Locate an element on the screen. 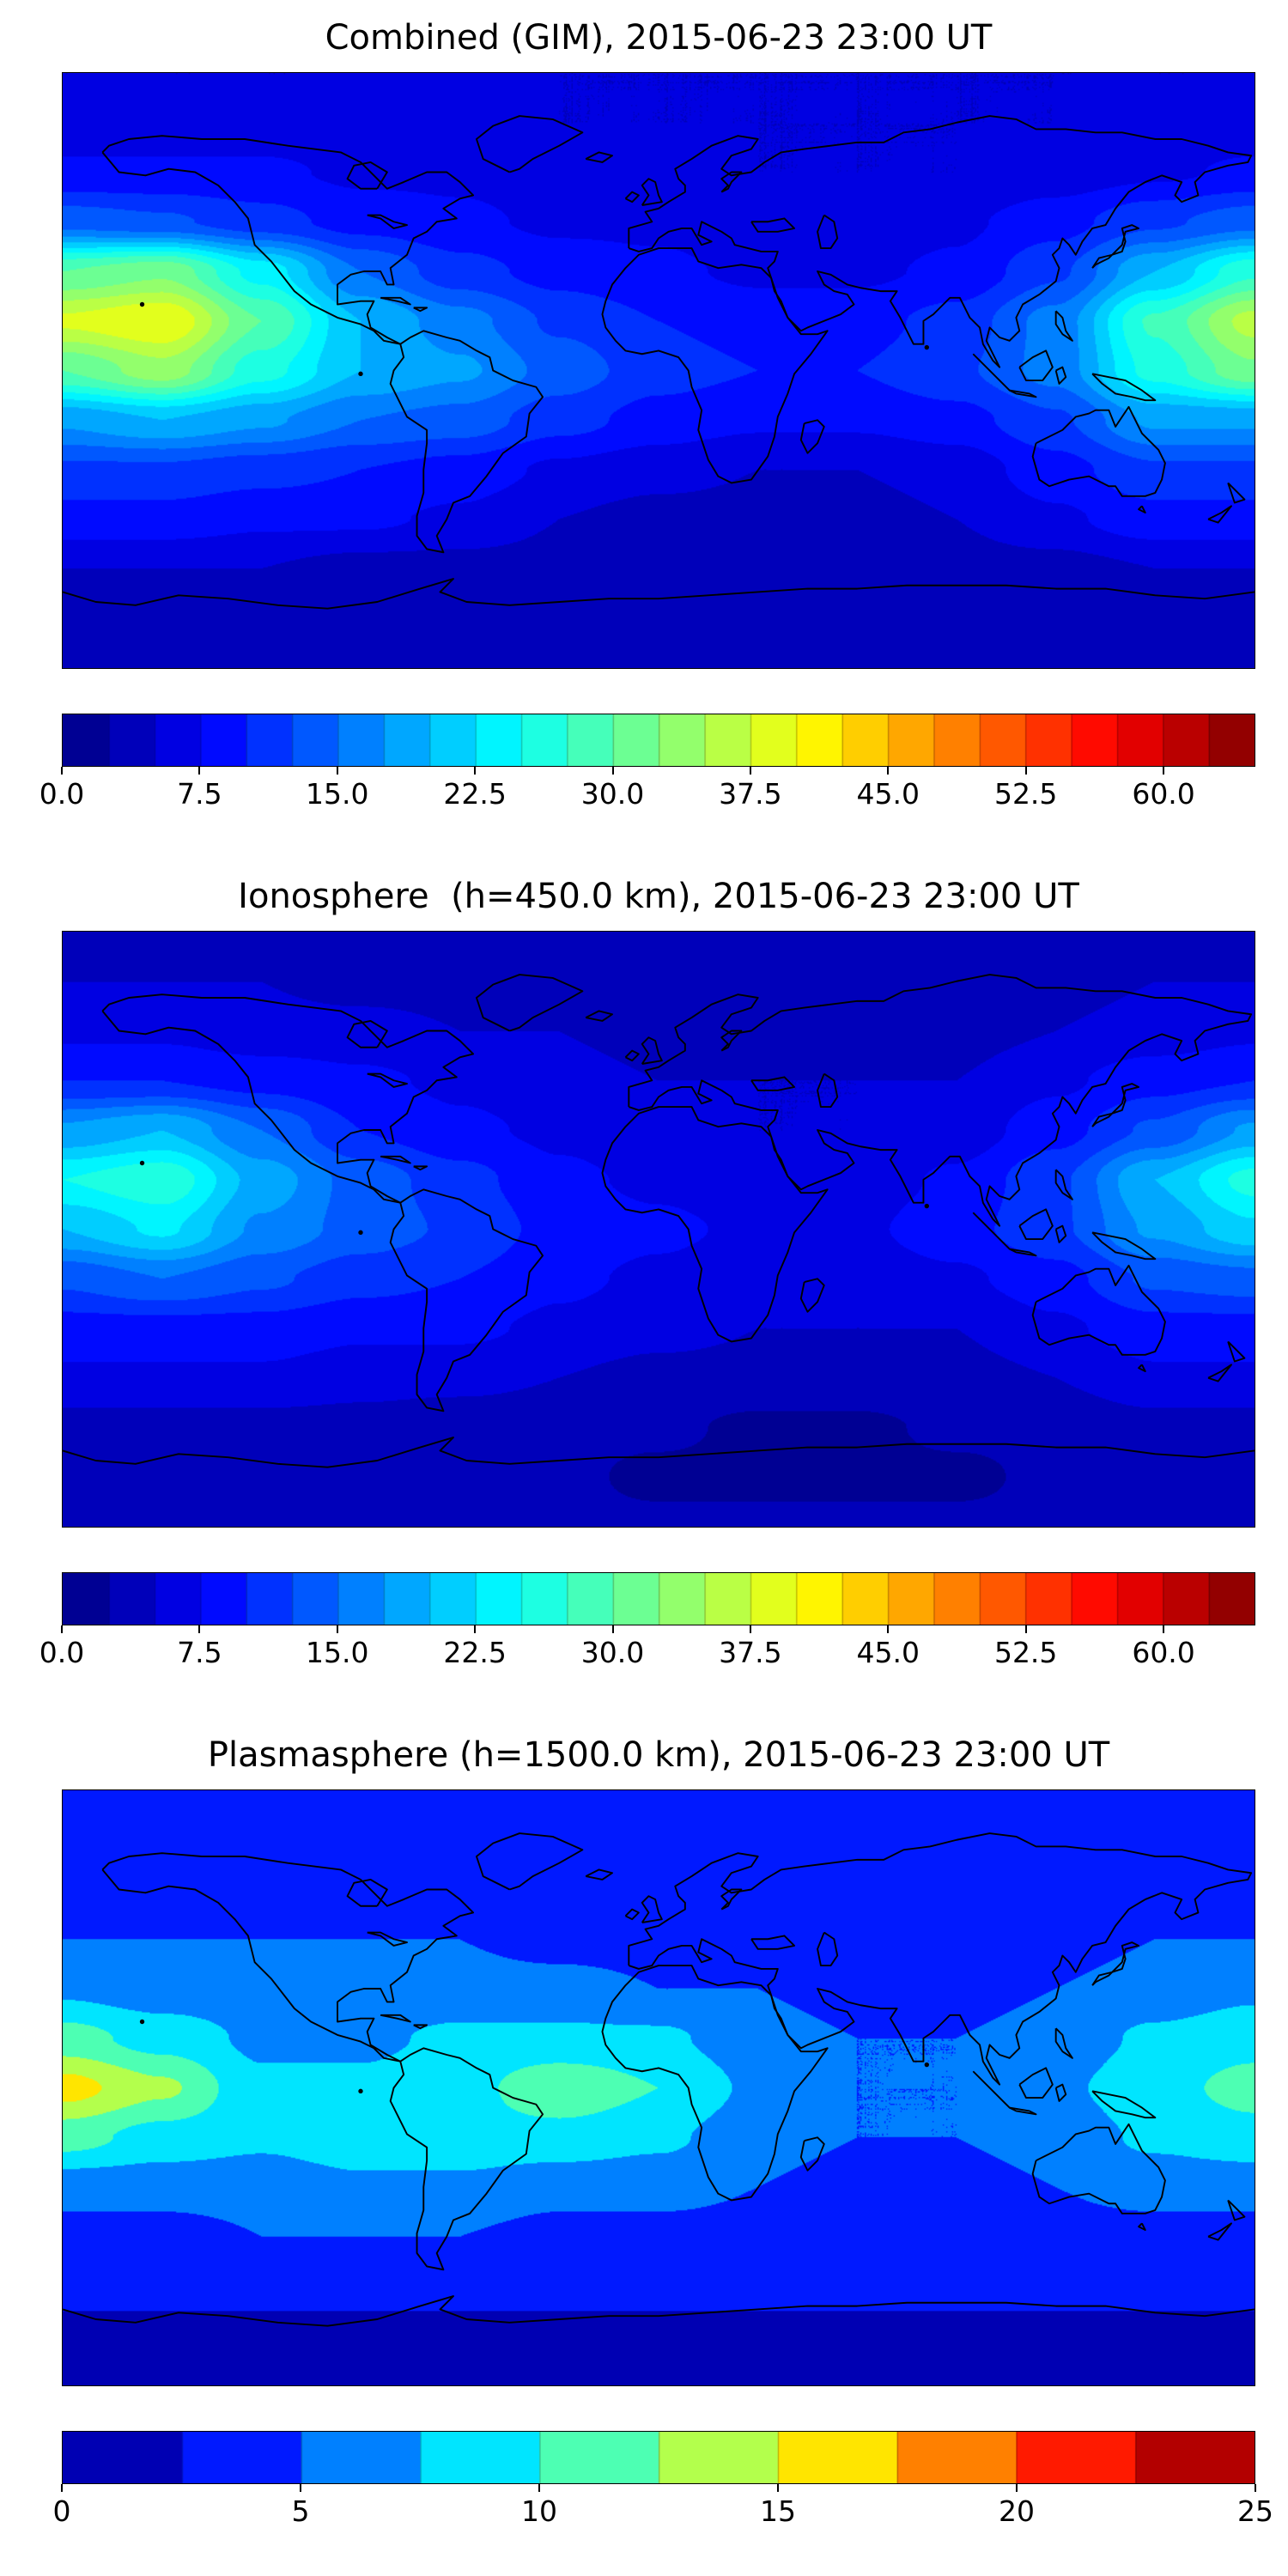  colorbar-tick-label: 0.0 is located at coordinates (62, 1653).